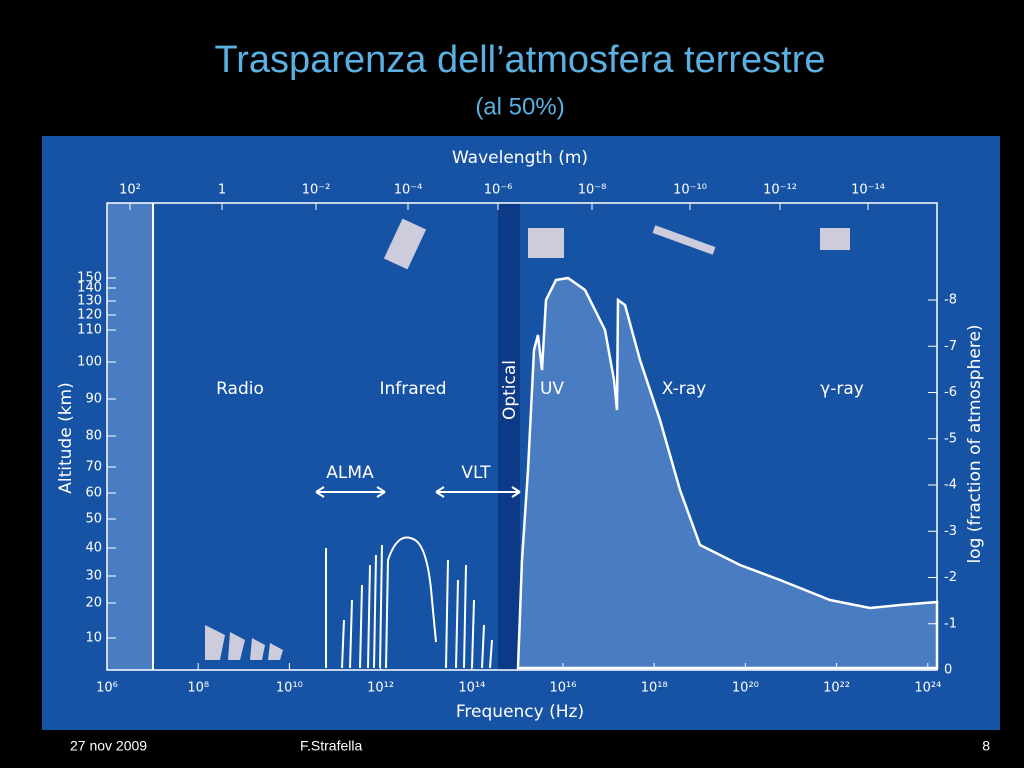 The width and height of the screenshot is (1024, 768). I want to click on left-tick-label: 140, so click(89, 288).